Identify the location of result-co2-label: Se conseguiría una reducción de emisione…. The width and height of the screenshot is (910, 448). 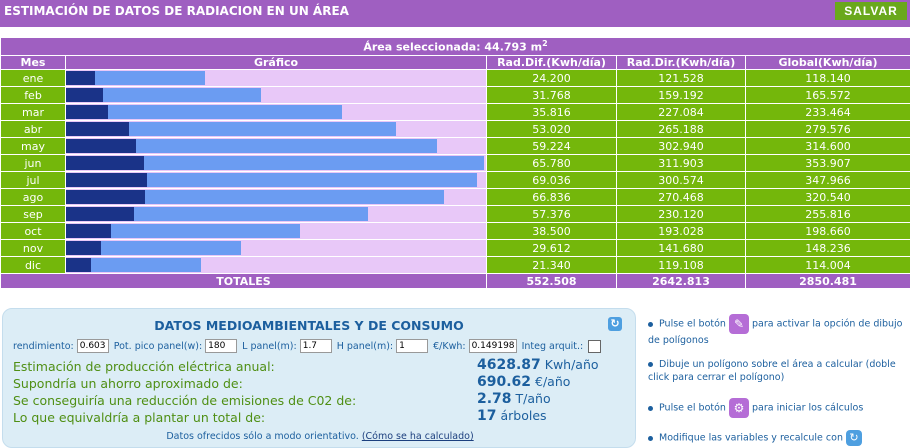
(185, 400).